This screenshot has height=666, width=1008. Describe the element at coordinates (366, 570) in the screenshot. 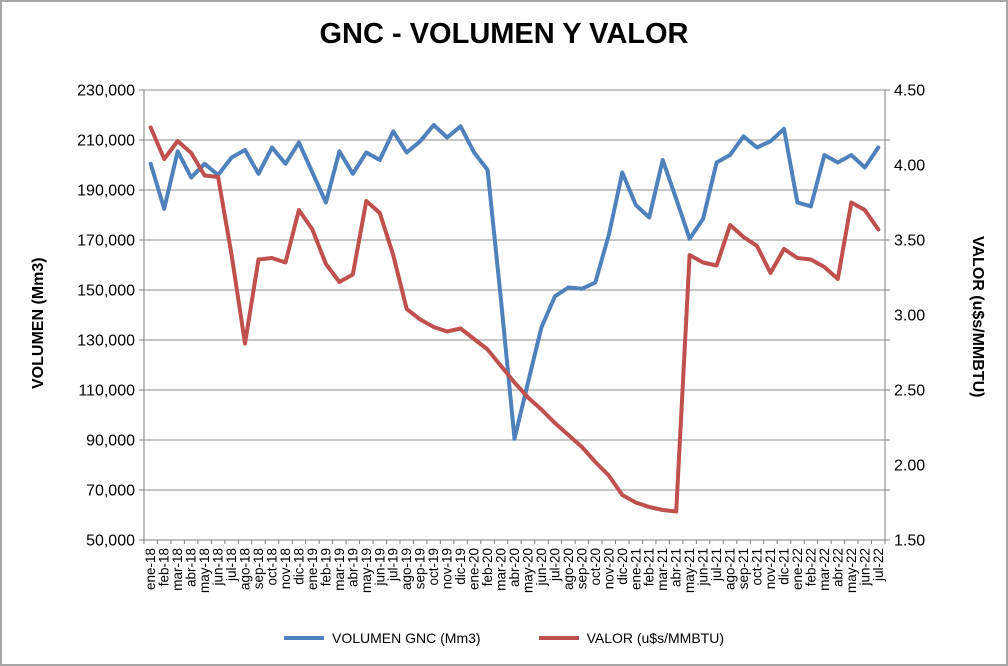

I see `svg-text: may-19` at that location.